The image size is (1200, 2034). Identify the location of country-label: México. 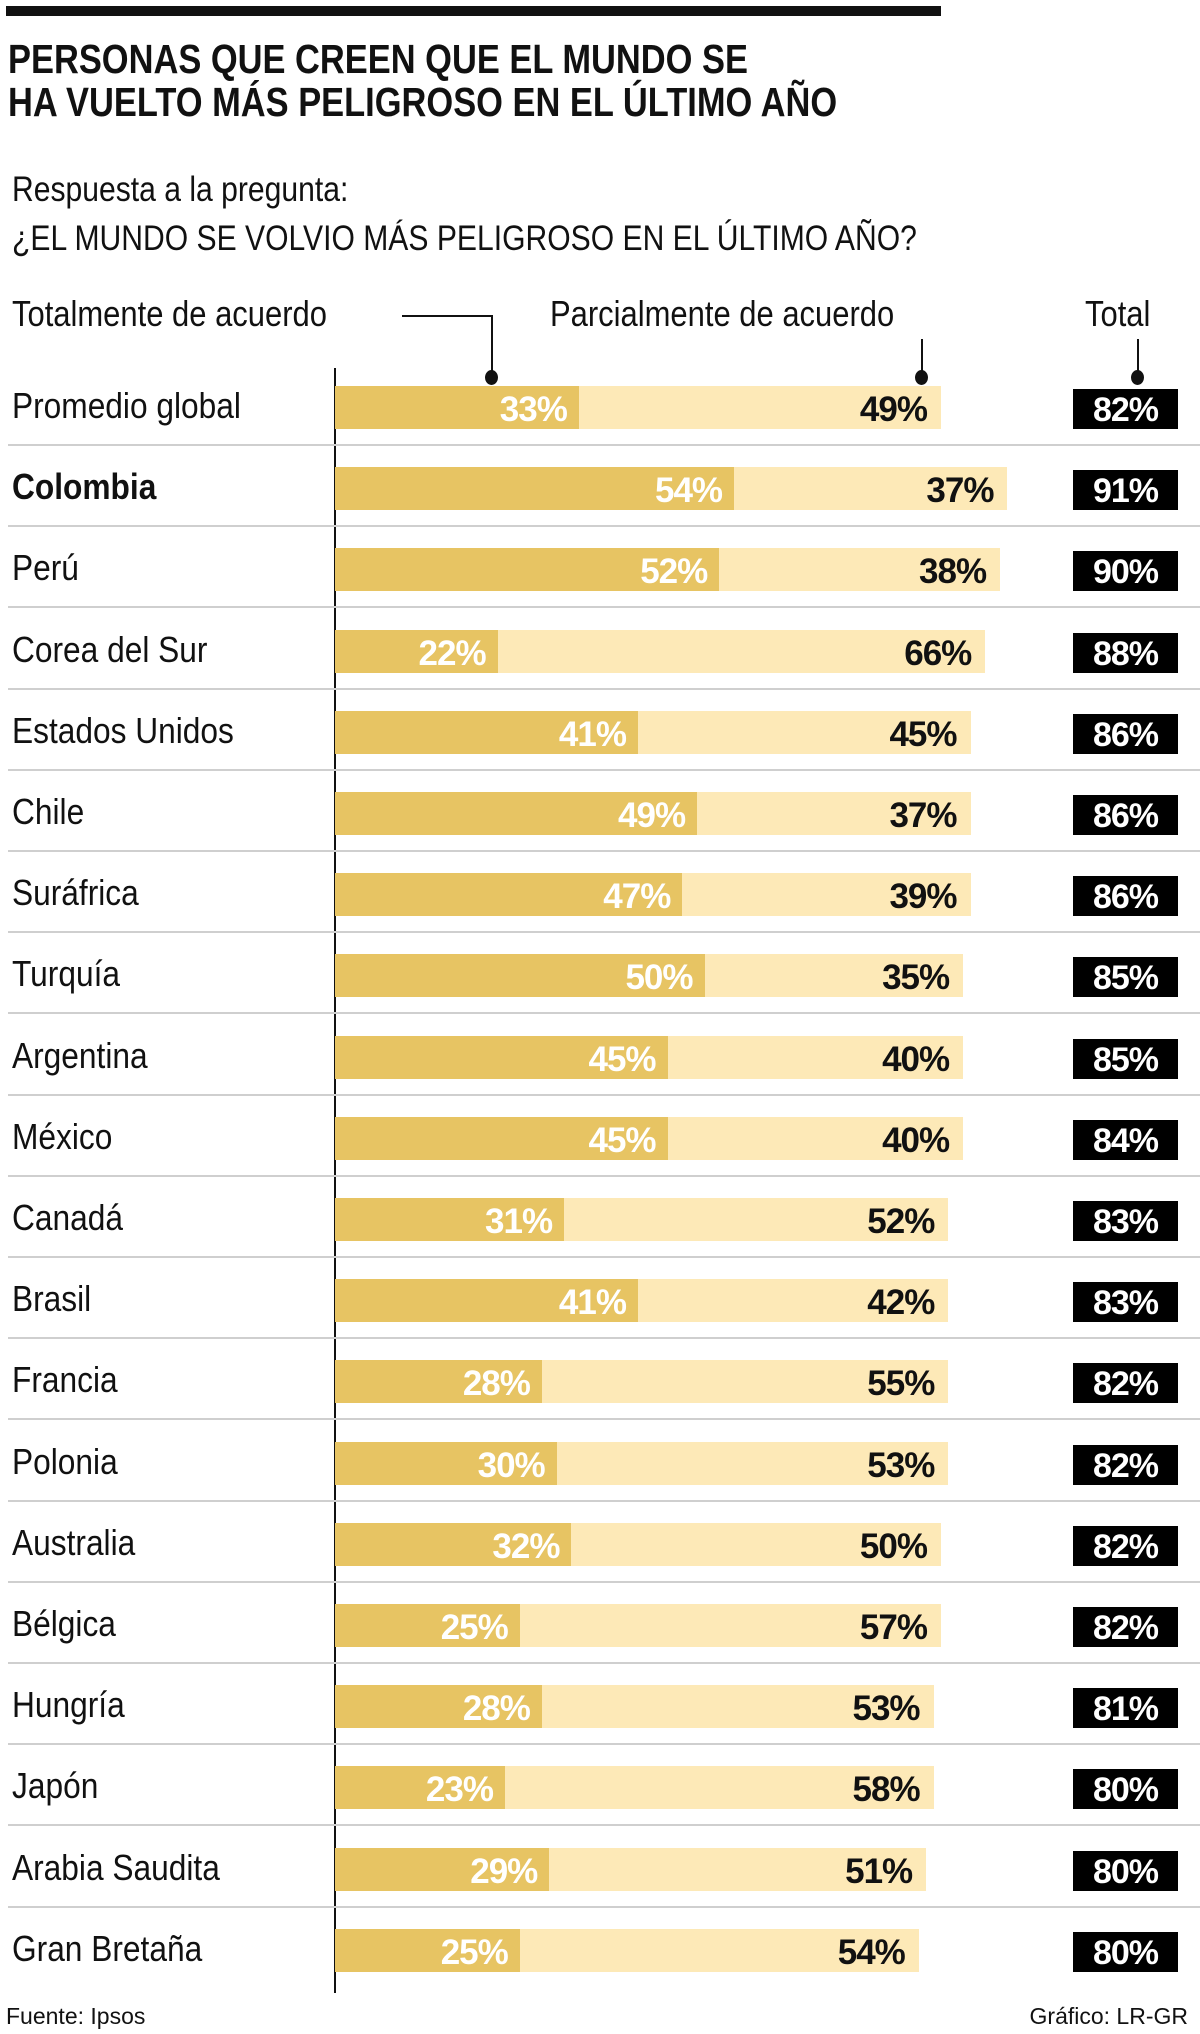
(62, 1136).